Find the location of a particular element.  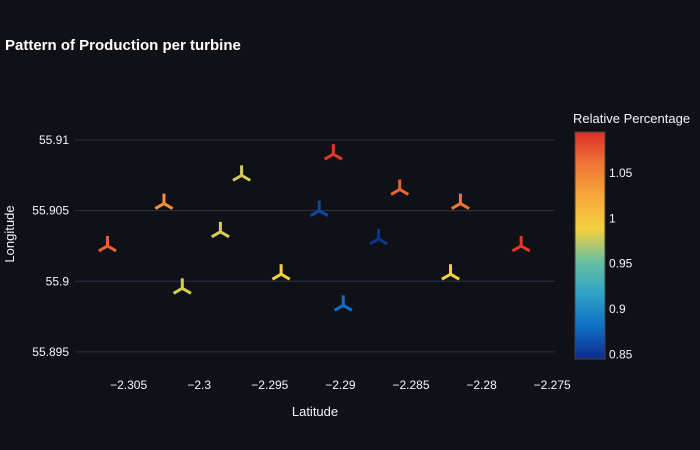

colorbar-tick-labels: 0.85 0.9 0.95 1 1.05 is located at coordinates (621, 264).